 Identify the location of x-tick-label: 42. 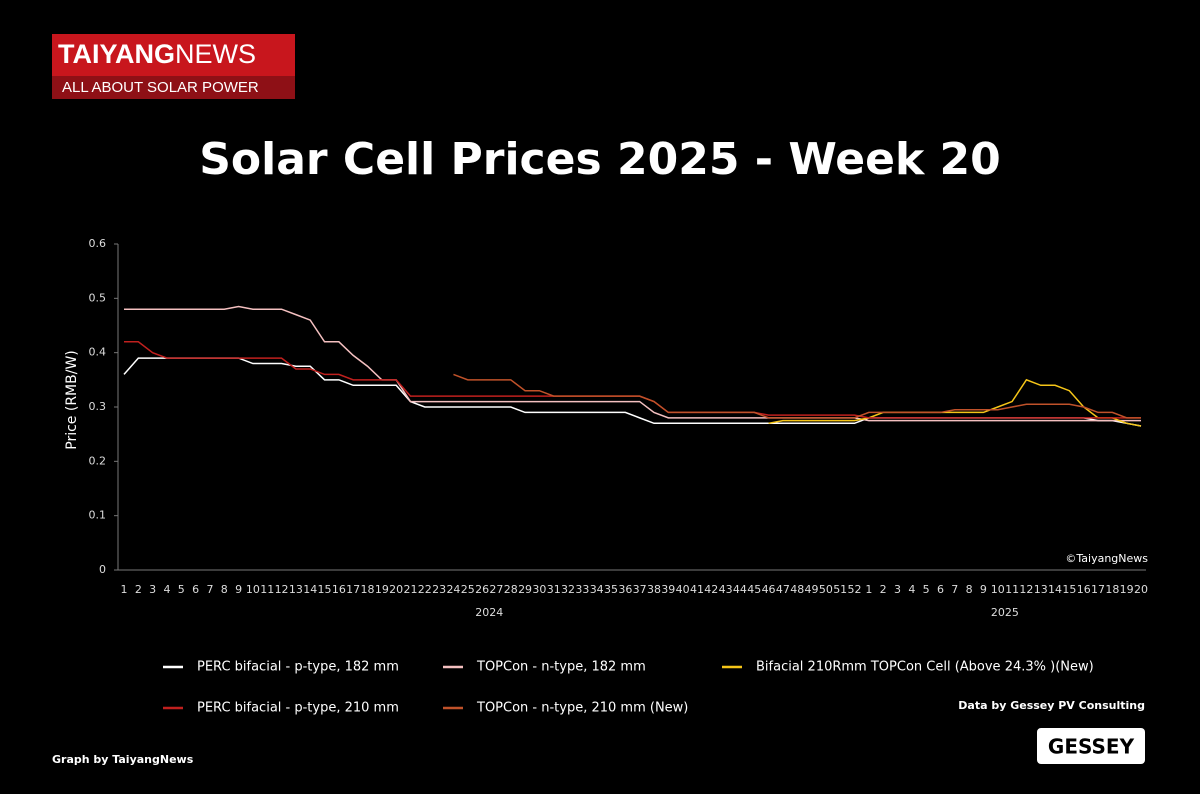
(711, 589).